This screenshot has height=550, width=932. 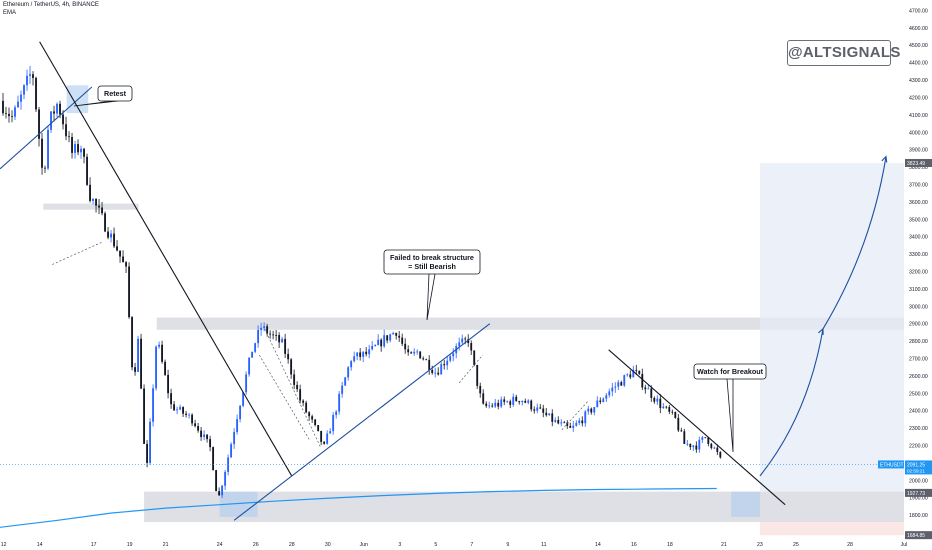 I want to click on y-tick-label: 3000.00, so click(x=918, y=307).